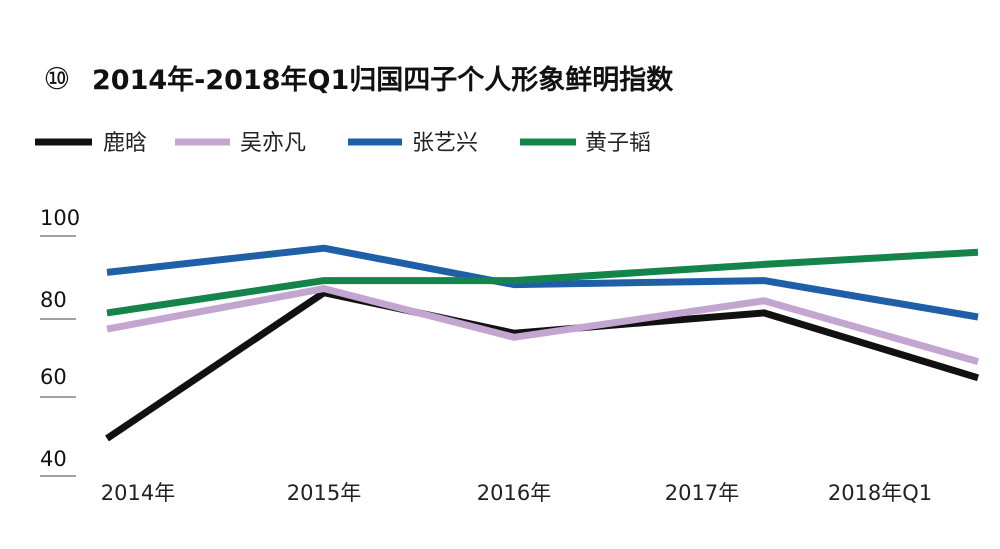  I want to click on x-axis: 2014年 2015年 2016年 2017年 2018年Q1, so click(516, 493).